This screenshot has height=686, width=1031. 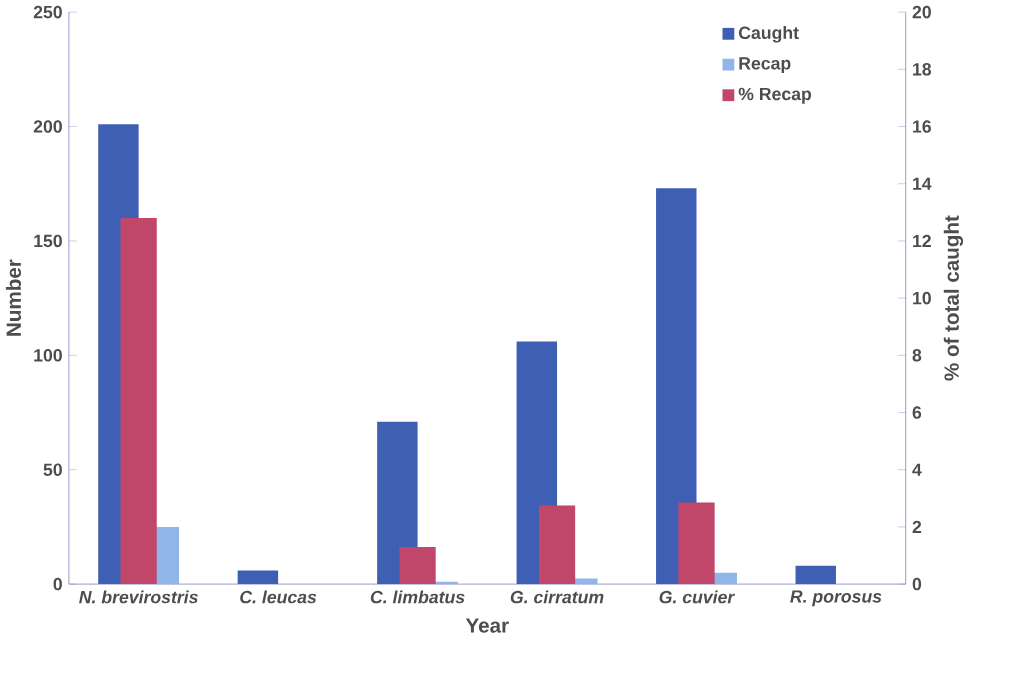 What do you see at coordinates (775, 95) in the screenshot?
I see `legend-label: % Recap` at bounding box center [775, 95].